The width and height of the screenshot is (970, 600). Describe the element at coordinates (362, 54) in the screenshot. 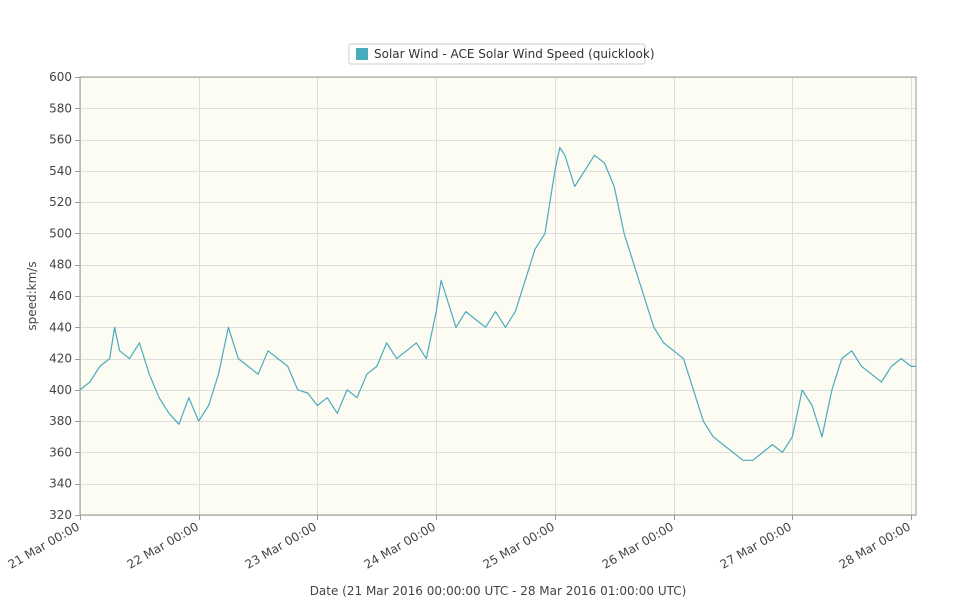

I see `legend-swatch` at that location.